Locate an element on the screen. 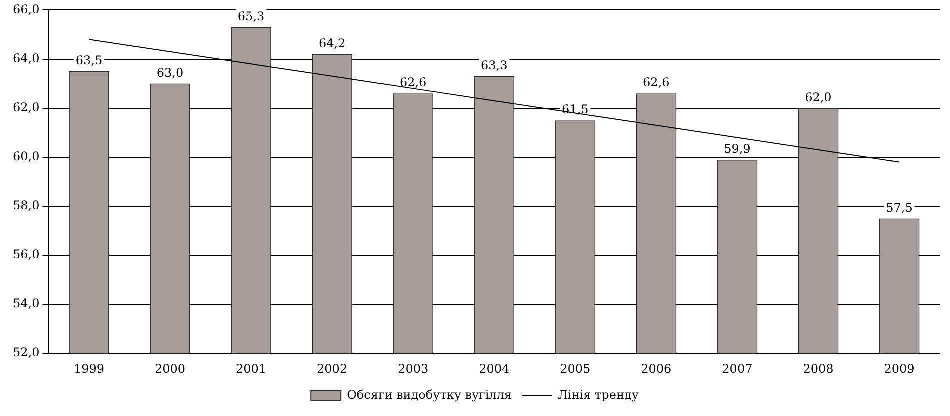 This screenshot has width=950, height=416. y-tick-label: 54,0 is located at coordinates (26, 303).